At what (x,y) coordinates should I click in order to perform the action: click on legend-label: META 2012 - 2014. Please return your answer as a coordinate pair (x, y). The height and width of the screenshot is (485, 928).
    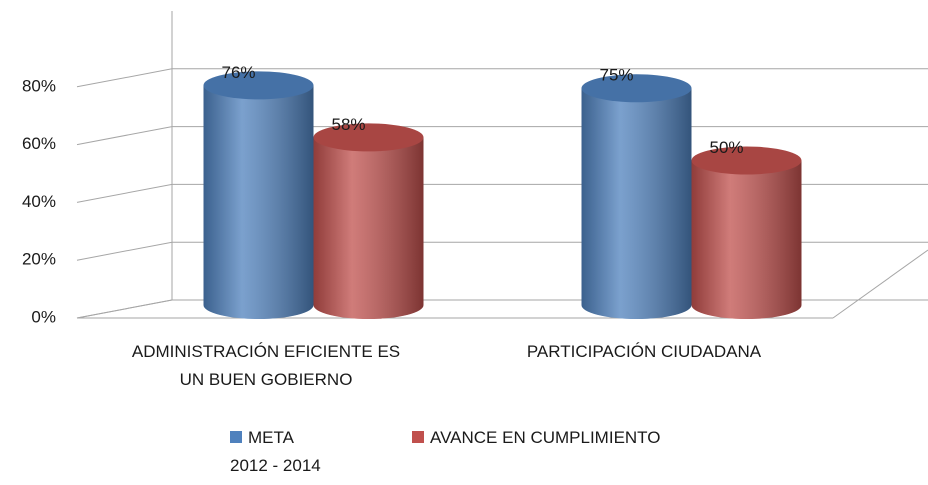
    Looking at the image, I should click on (275, 451).